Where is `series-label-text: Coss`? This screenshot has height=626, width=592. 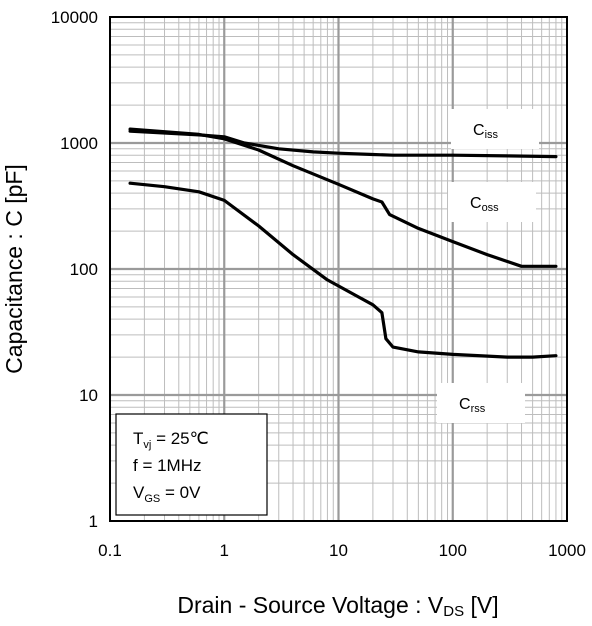 series-label-text: Coss is located at coordinates (484, 204).